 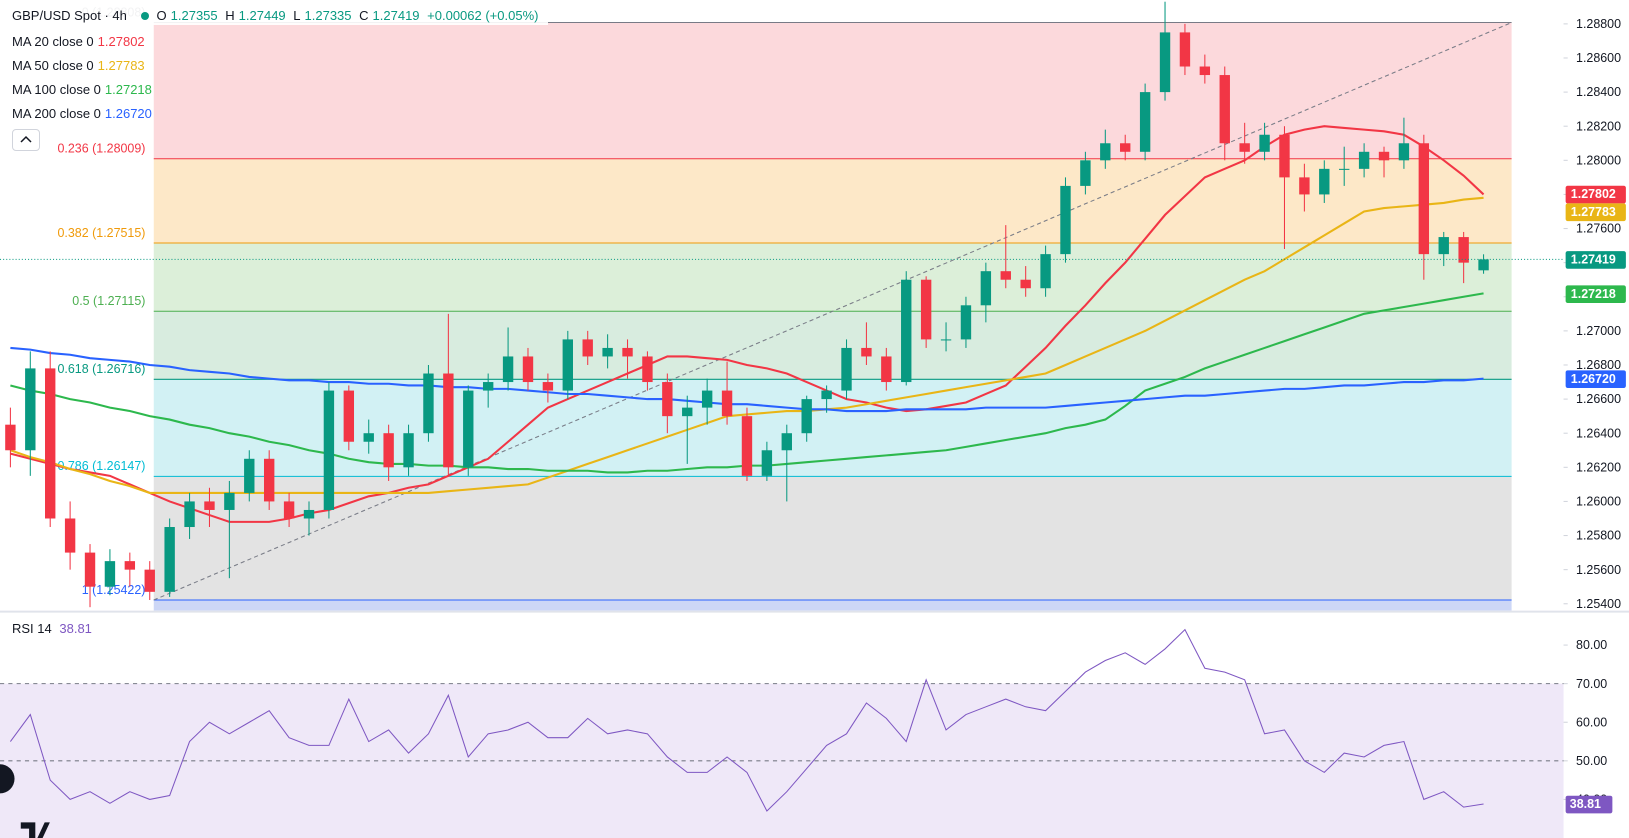 I want to click on y-tick-label: 1.28000, so click(x=1598, y=160).